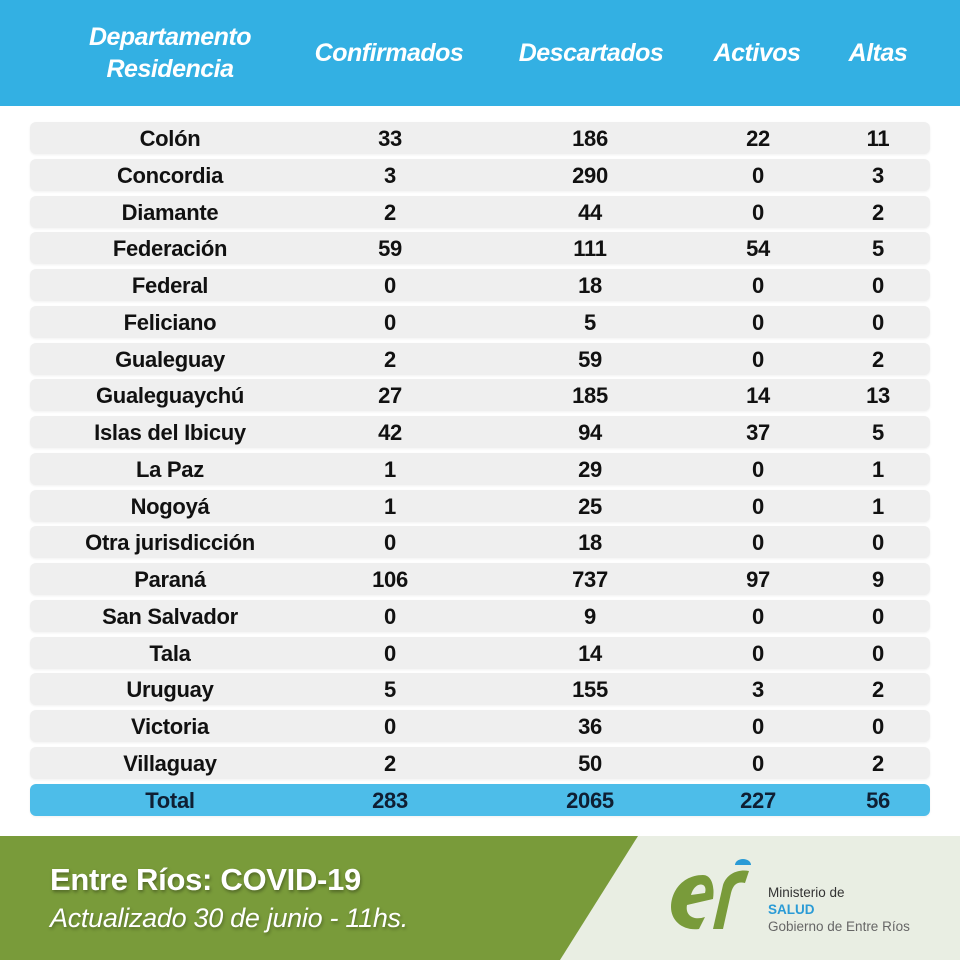 Image resolution: width=960 pixels, height=960 pixels. Describe the element at coordinates (590, 359) in the screenshot. I see `cell-descartados: 59` at that location.